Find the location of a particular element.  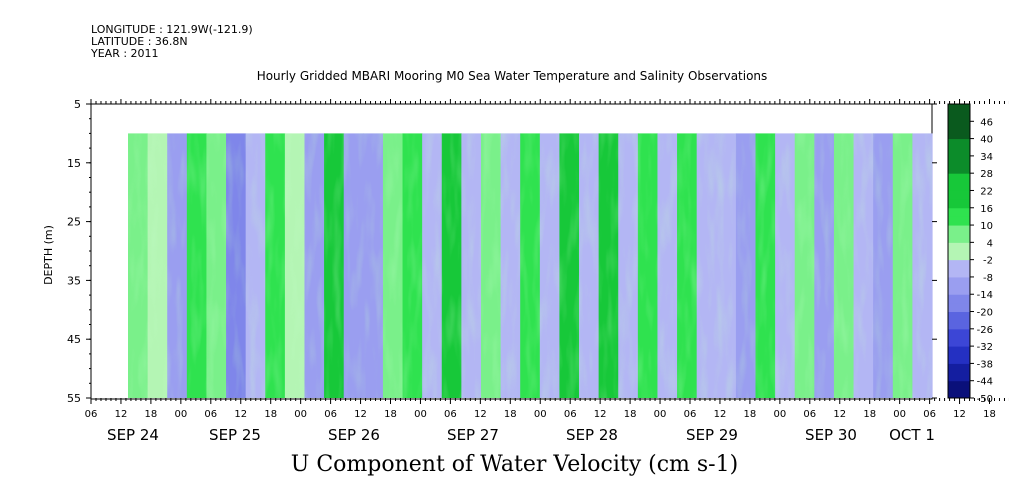

x-day-label: OCT 1 is located at coordinates (912, 435).